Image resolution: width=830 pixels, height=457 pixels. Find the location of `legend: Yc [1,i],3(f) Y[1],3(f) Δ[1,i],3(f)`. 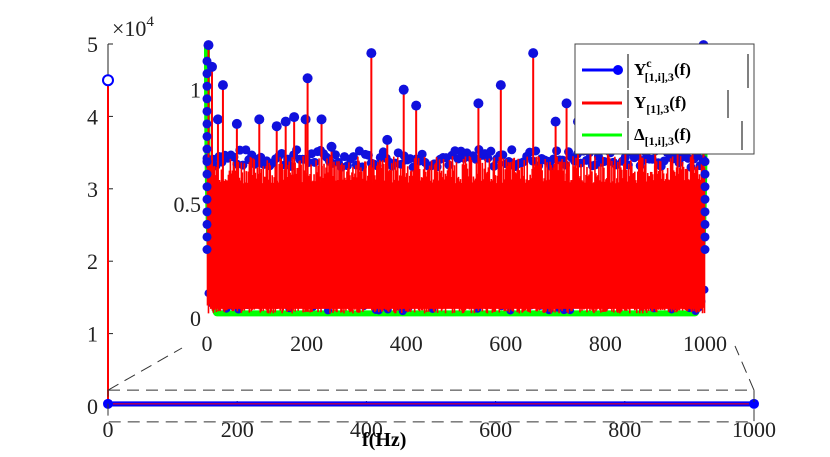

legend: Yc [1,i],3(f) Y[1],3(f) Δ[1,i],3(f) is located at coordinates (664, 99).